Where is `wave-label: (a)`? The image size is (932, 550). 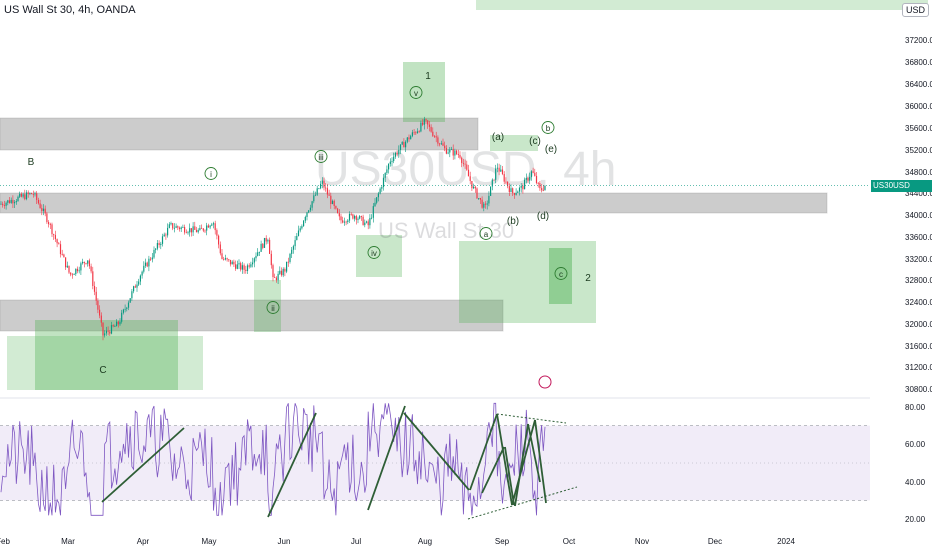
wave-label: (a) is located at coordinates (498, 137).